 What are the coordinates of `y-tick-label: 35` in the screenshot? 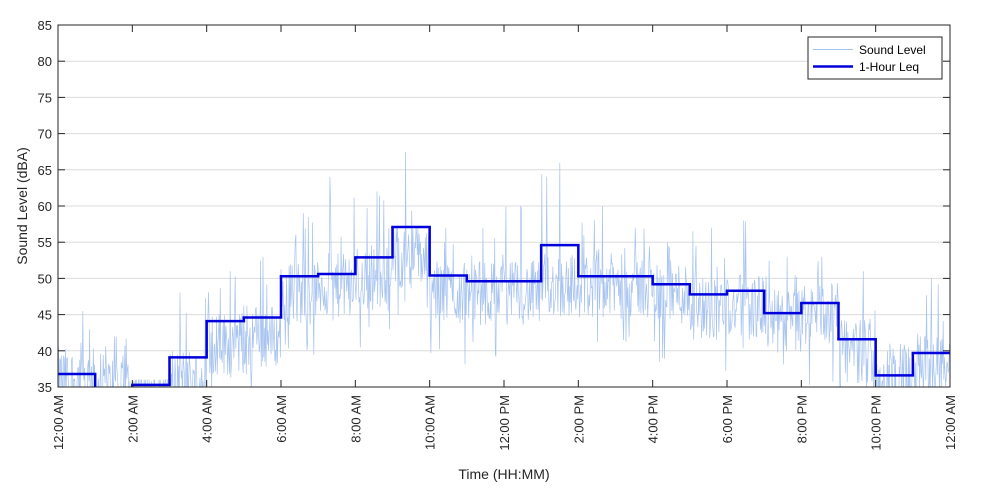 It's located at (45, 387).